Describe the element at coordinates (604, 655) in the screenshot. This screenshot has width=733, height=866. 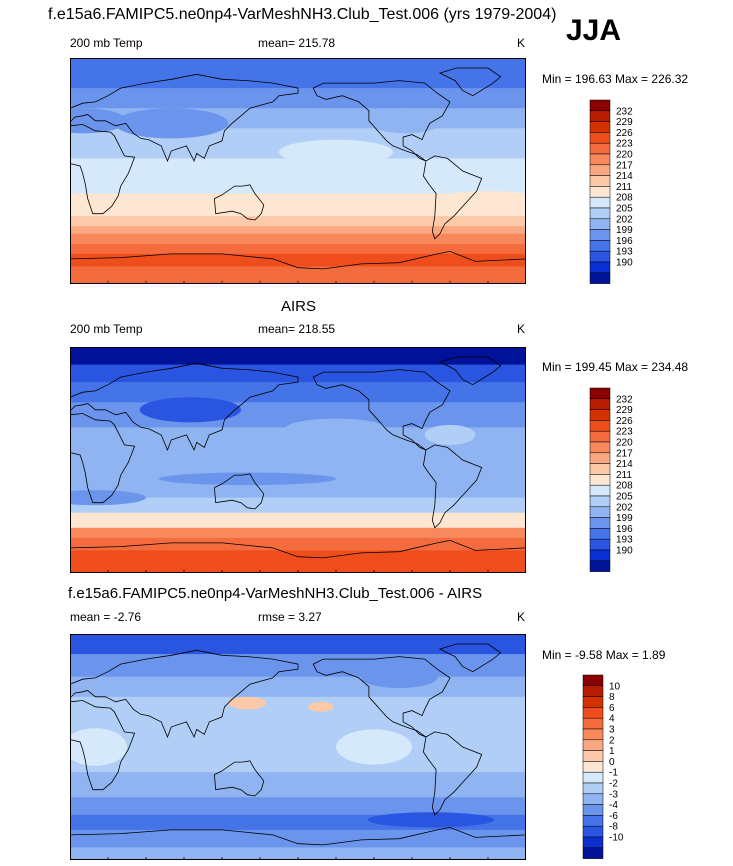
I see `panel-3-stats: Min = -9.58 Max = 1.89` at that location.